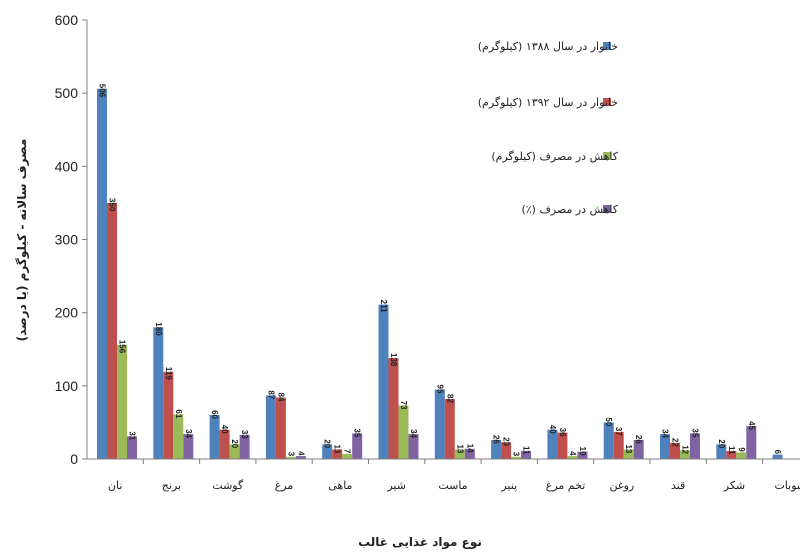 The height and width of the screenshot is (557, 800). Describe the element at coordinates (340, 485) in the screenshot. I see `x-category-label: ماهی` at that location.